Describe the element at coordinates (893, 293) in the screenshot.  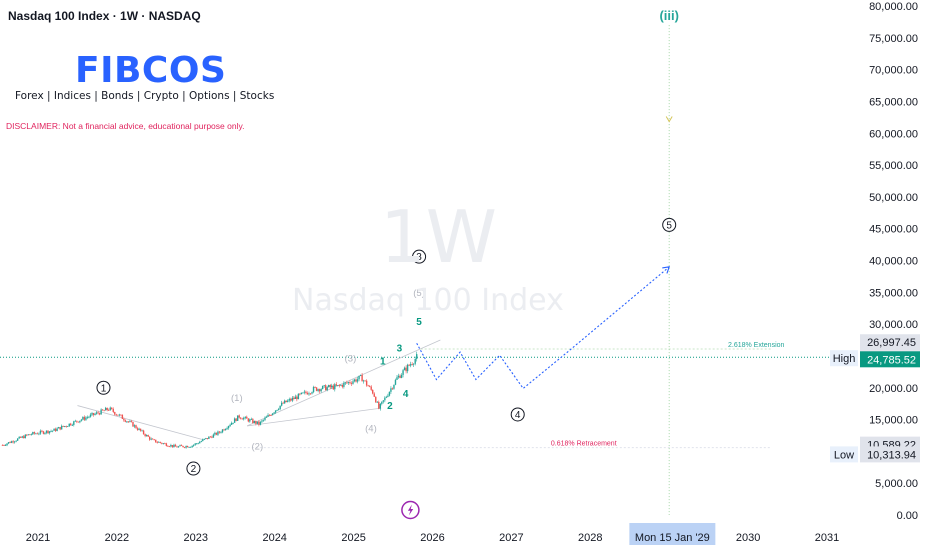
I see `y-tick-label: 35,000.00` at that location.